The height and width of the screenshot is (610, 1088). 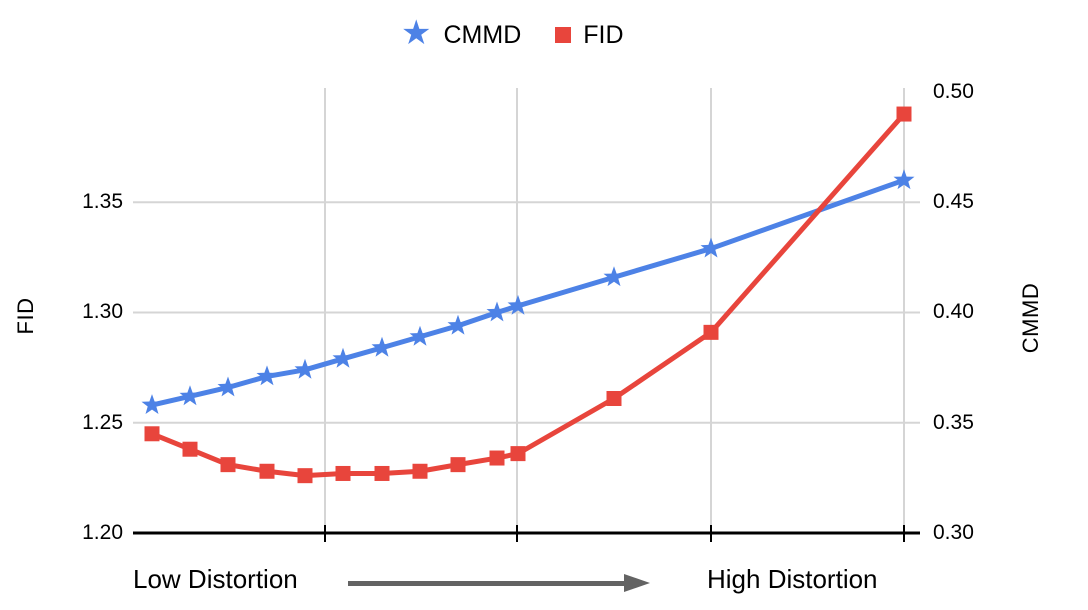 What do you see at coordinates (416, 33) in the screenshot?
I see `star-icon: ★` at bounding box center [416, 33].